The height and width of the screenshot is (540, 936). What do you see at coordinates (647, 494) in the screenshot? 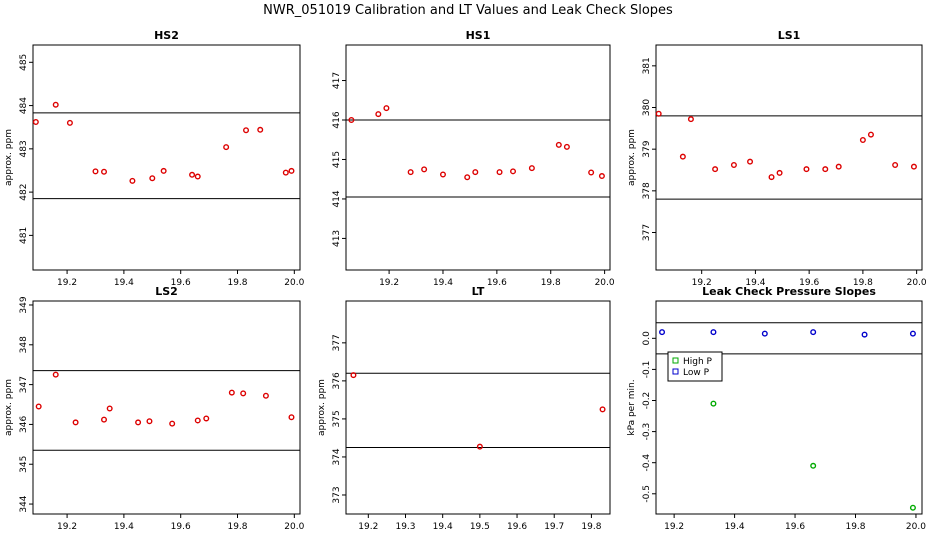
I see `y-tick-label: -0.5` at bounding box center [647, 494].